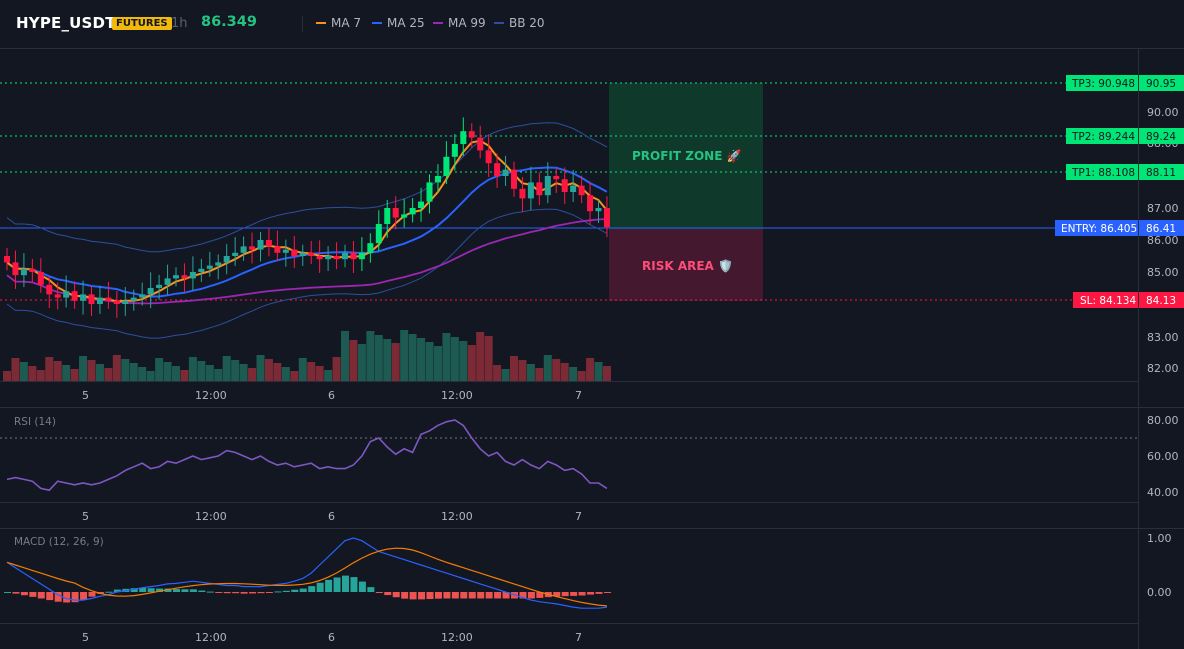  I want to click on tp2-axis-text: 89.24, so click(1161, 137).